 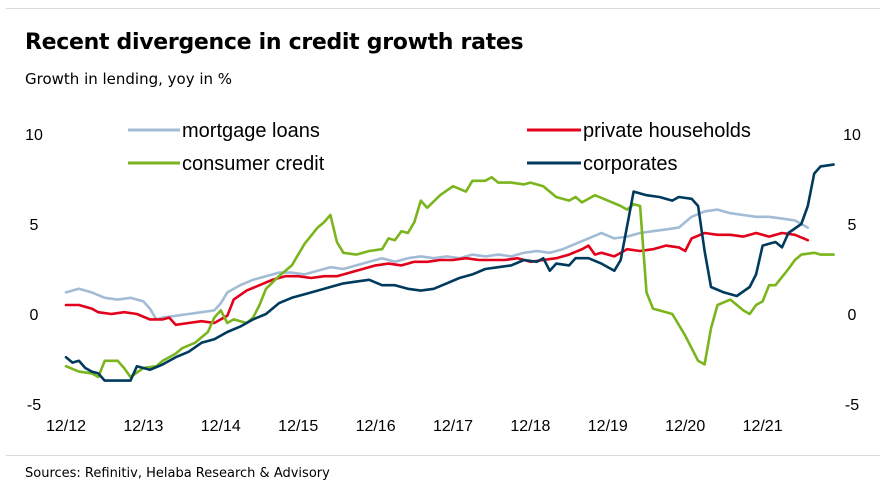 I want to click on x-tick-label: 12/21, so click(x=763, y=426).